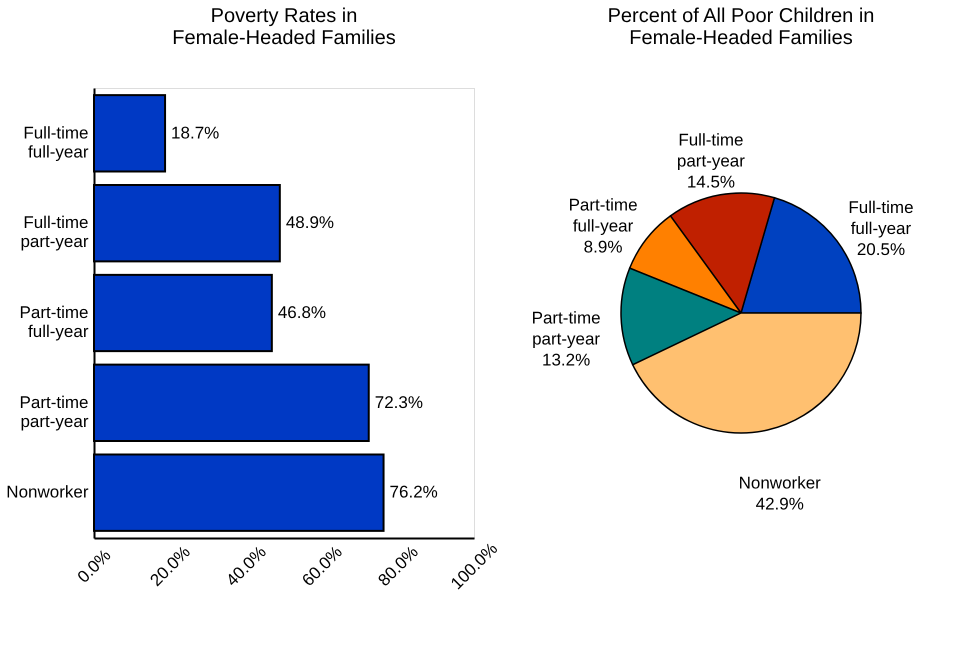 This screenshot has width=980, height=661. What do you see at coordinates (780, 504) in the screenshot?
I see `data-label: 42.9%` at bounding box center [780, 504].